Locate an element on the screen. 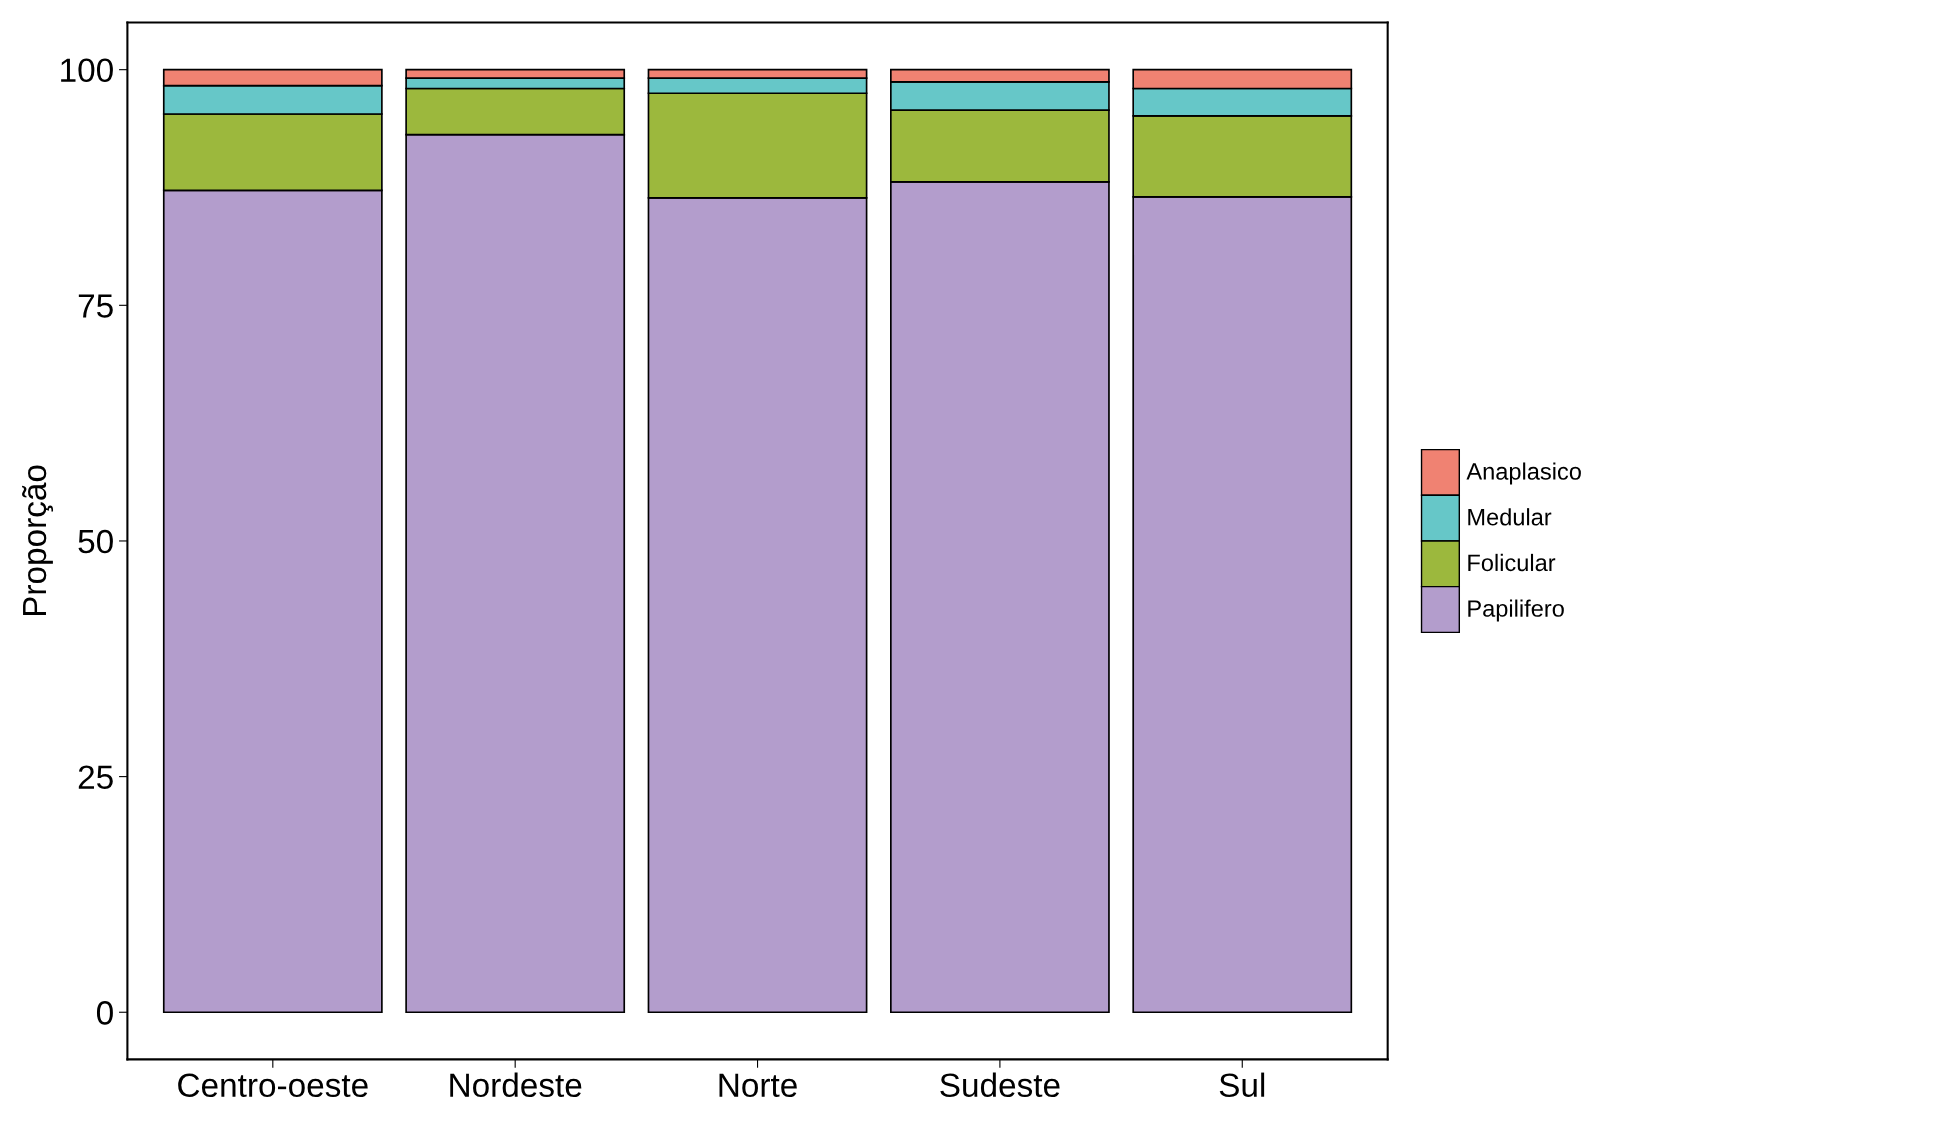  x-tick-label: Norte is located at coordinates (758, 1085).